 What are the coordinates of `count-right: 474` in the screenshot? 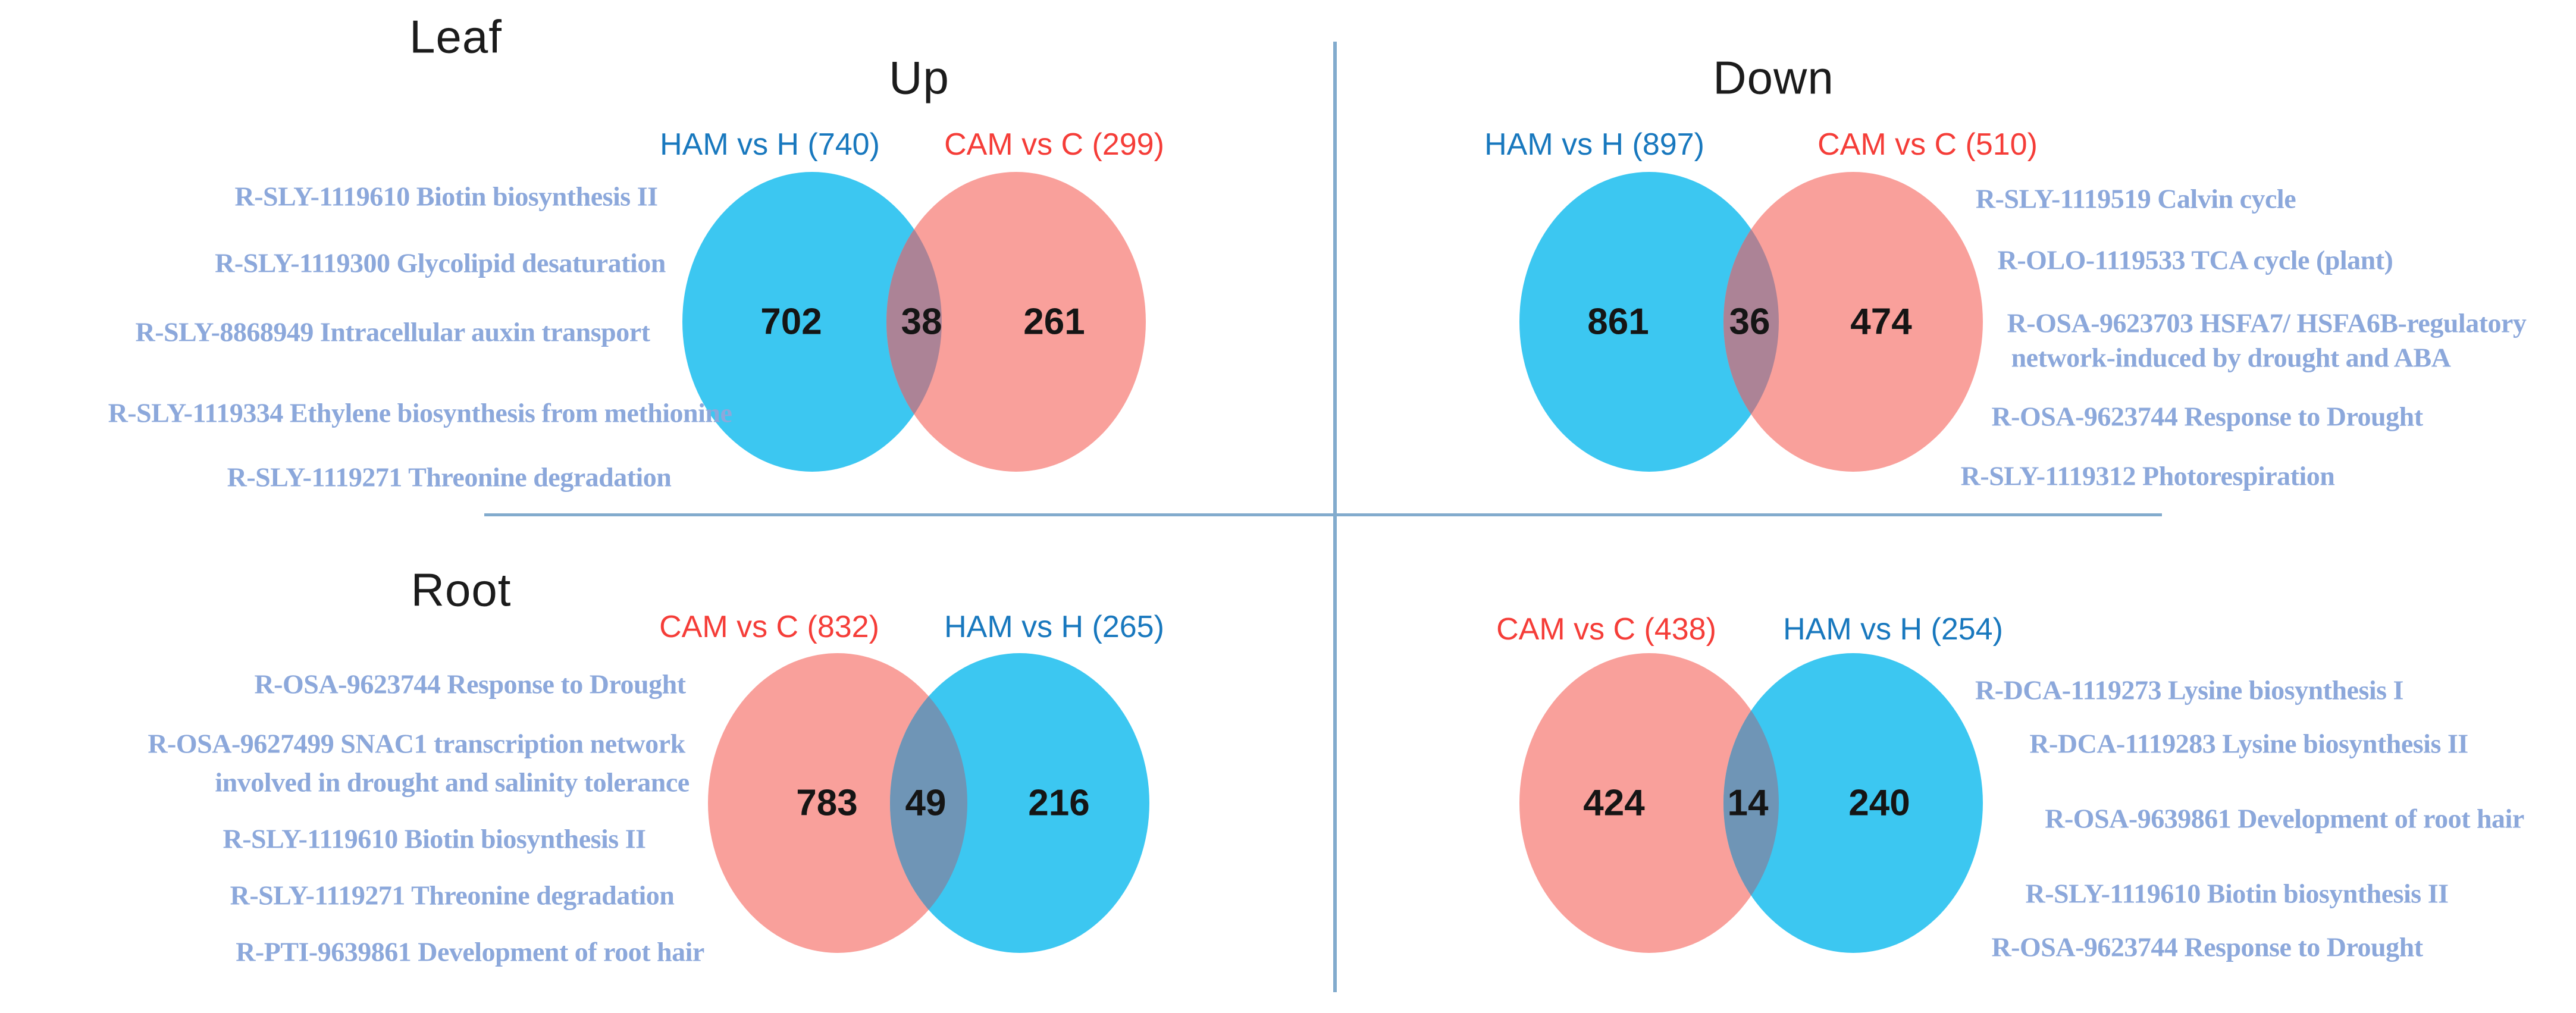 It's located at (1881, 322).